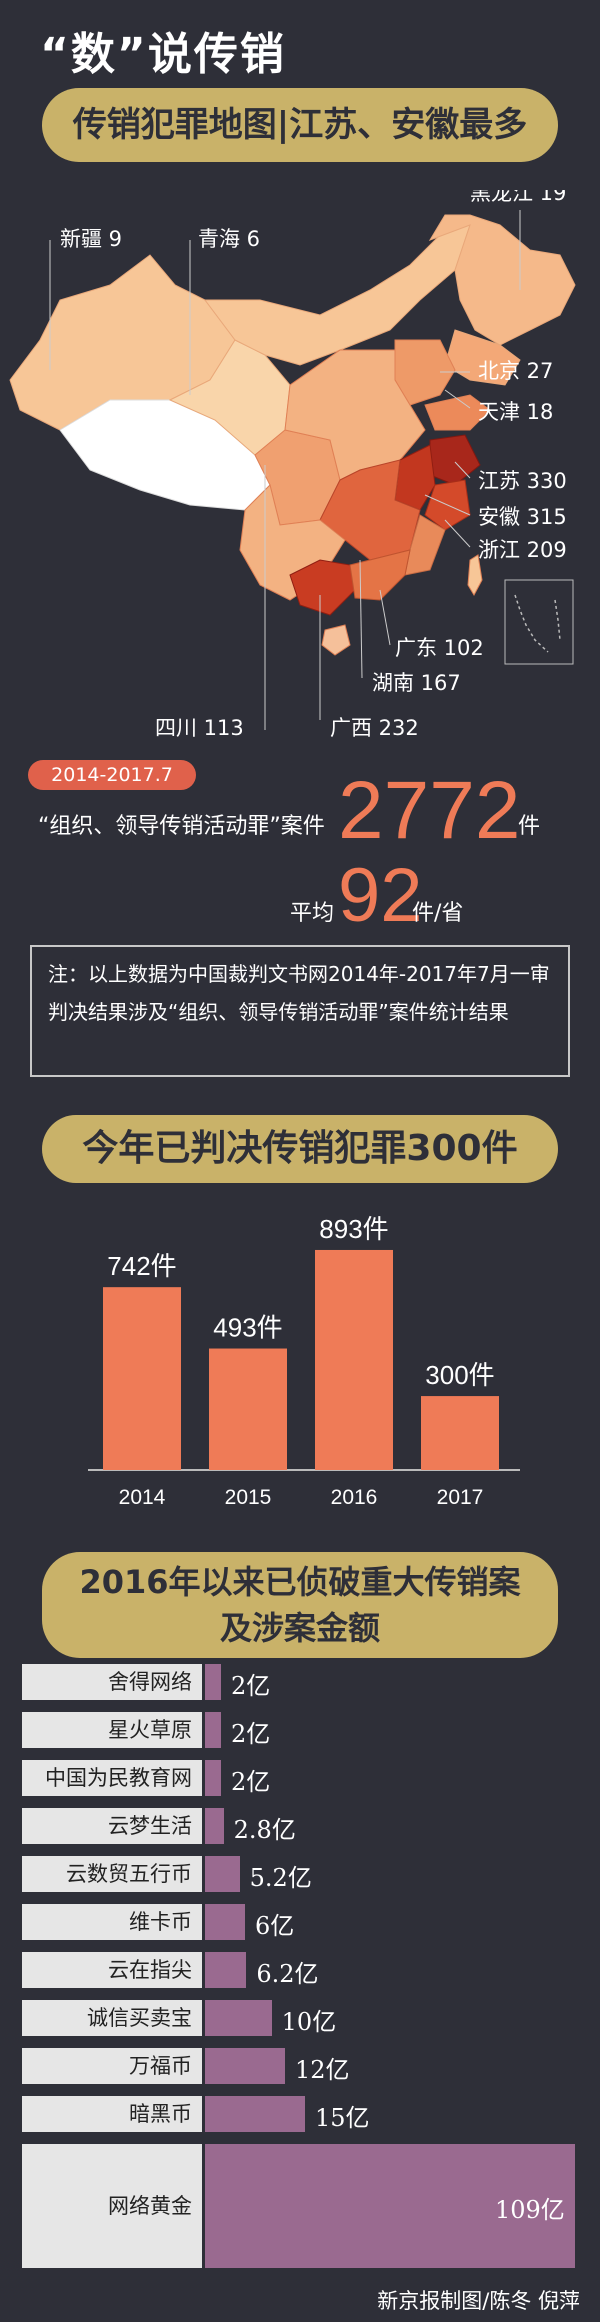  I want to click on label-hunan: 湖南 167, so click(416, 683).